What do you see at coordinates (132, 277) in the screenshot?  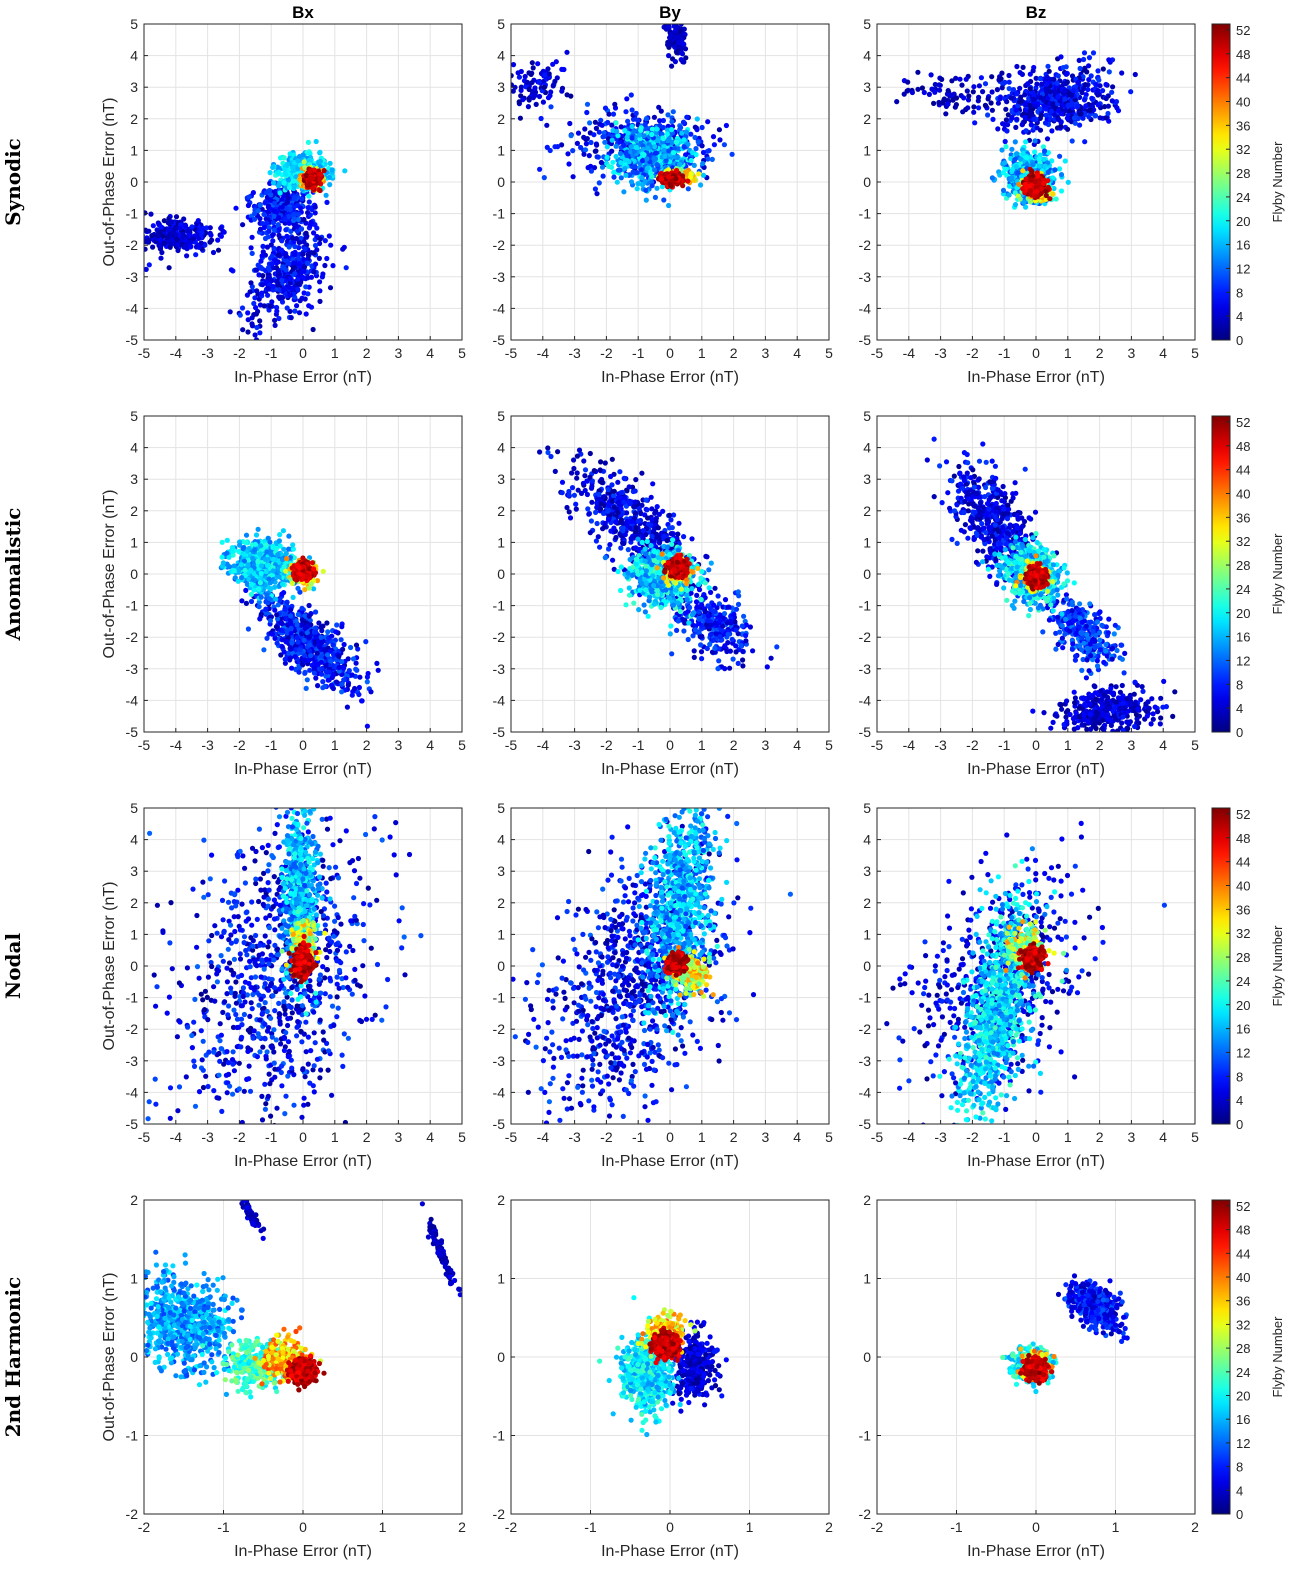 I see `y-tick-label: -3` at bounding box center [132, 277].